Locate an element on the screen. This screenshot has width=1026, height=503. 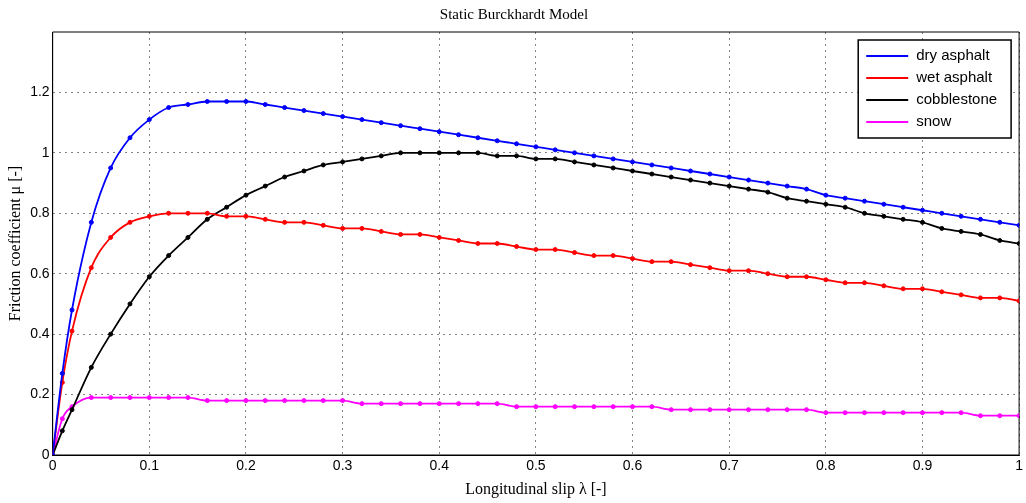
chart-title: Static Burckhardt Model is located at coordinates (514, 13).